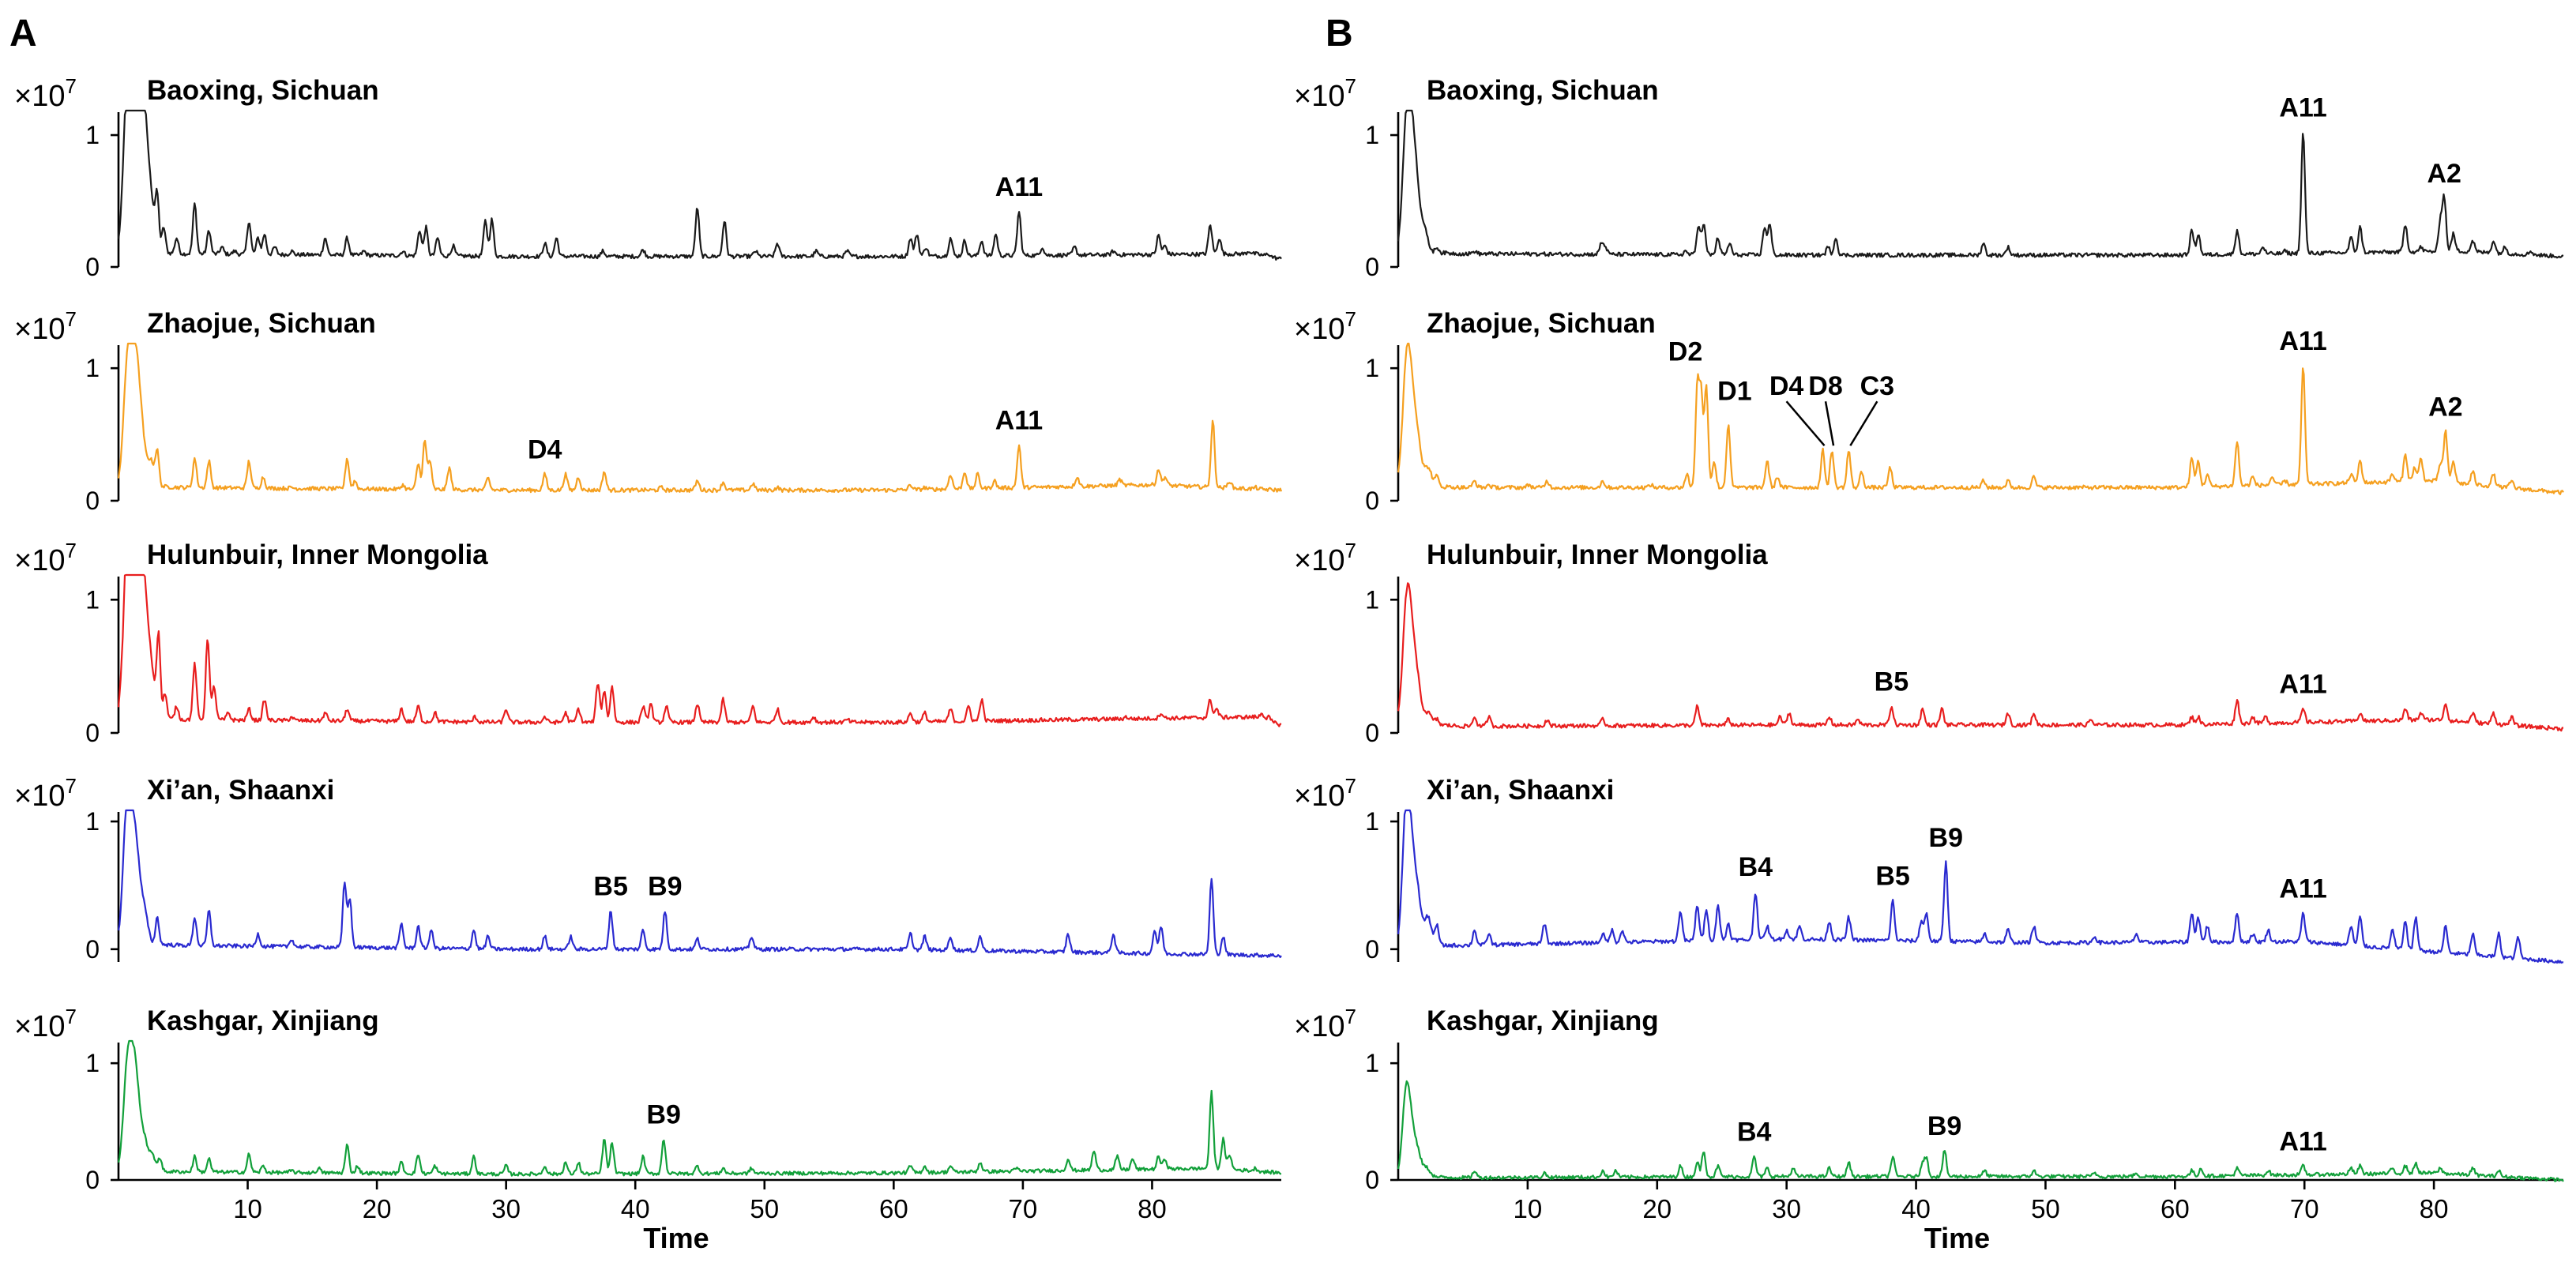  I want to click on chromatogram-b-2: 0 1 ×10⁷ Zhaojue, Sichuan D2 D1 D4 D8 C3 A11 A2, so click(1929, 411).